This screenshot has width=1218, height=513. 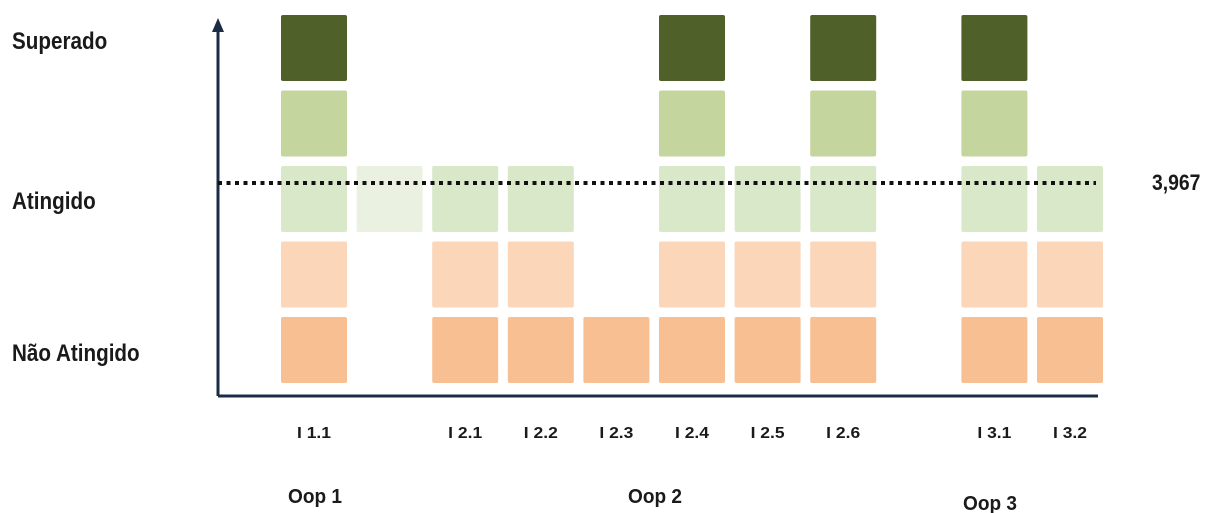 I want to click on y-label-nao-atingido: Não Atingido, so click(x=76, y=353).